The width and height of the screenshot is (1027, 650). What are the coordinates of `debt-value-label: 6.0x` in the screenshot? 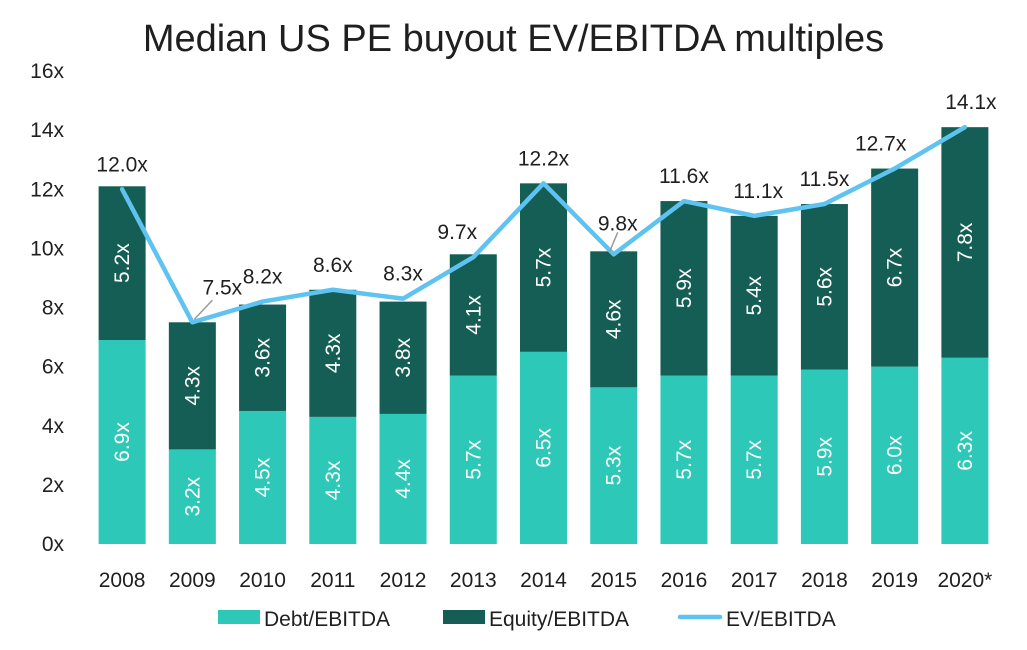 It's located at (895, 455).